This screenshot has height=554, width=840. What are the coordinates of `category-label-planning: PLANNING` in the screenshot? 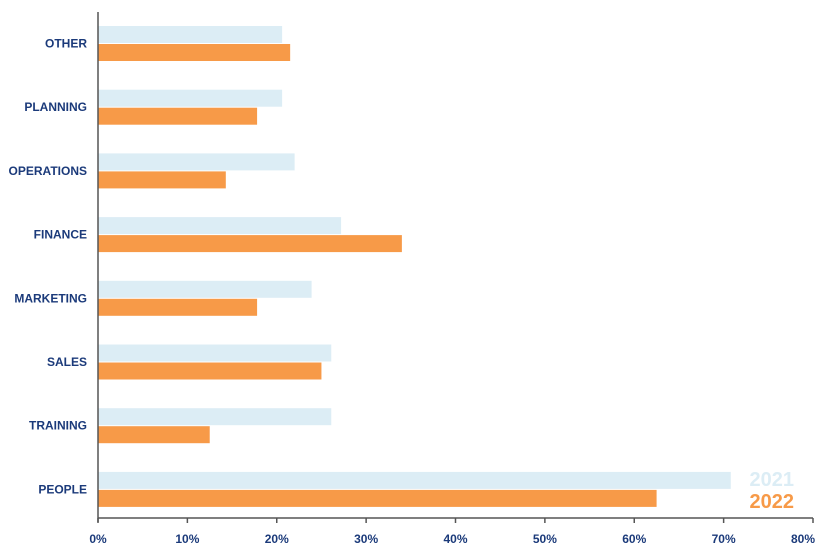 It's located at (55, 107).